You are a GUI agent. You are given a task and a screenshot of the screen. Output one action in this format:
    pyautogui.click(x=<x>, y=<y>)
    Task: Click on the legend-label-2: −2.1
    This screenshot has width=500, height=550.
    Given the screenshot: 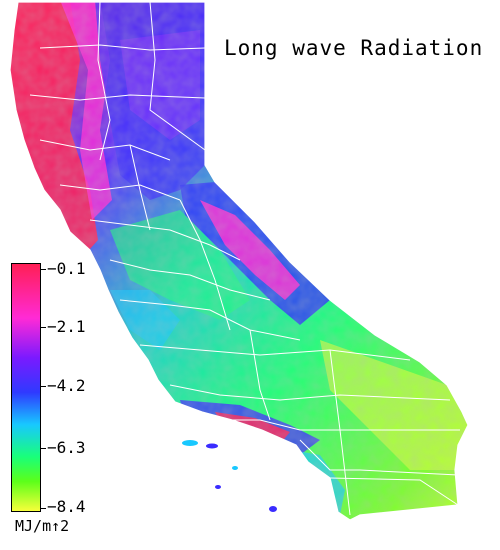 What is the action you would take?
    pyautogui.click(x=66, y=326)
    